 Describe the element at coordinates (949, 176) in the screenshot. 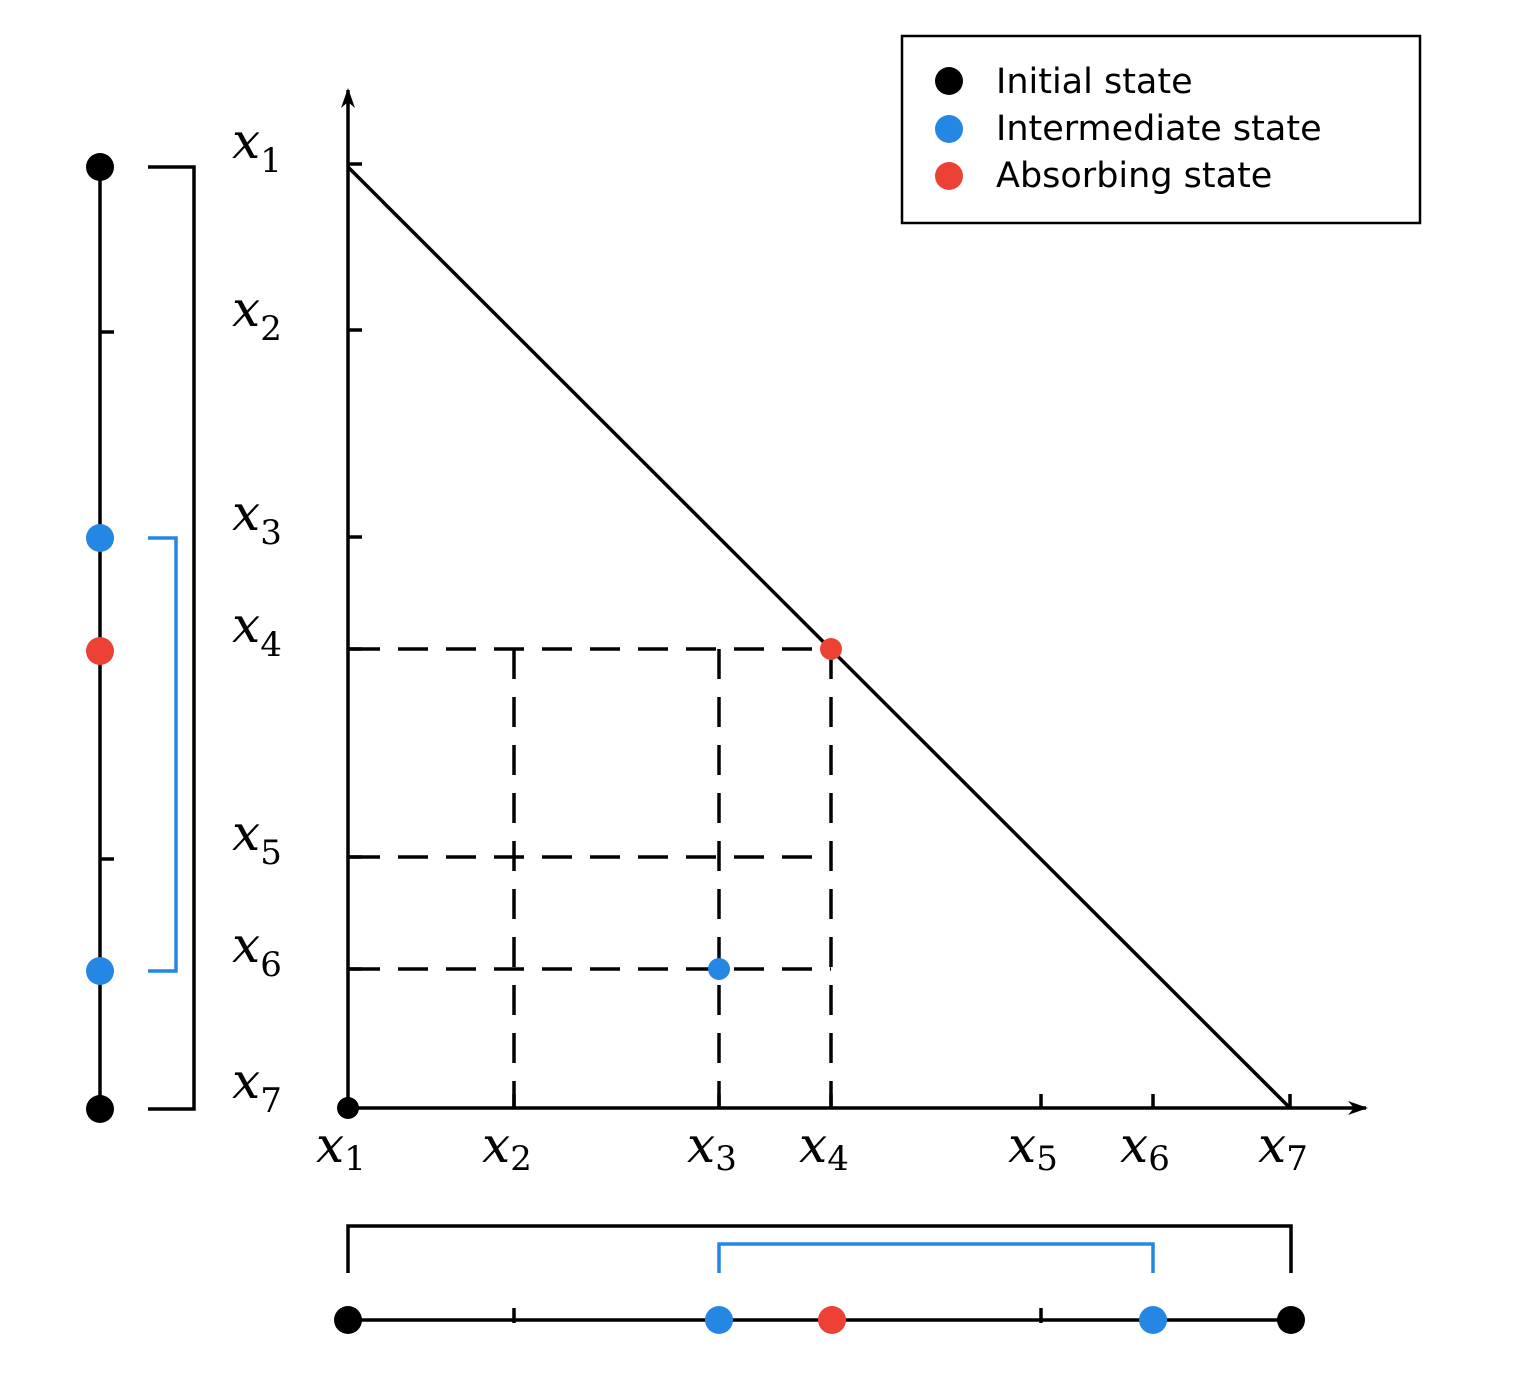

I see `legend-marker-absorbing` at that location.